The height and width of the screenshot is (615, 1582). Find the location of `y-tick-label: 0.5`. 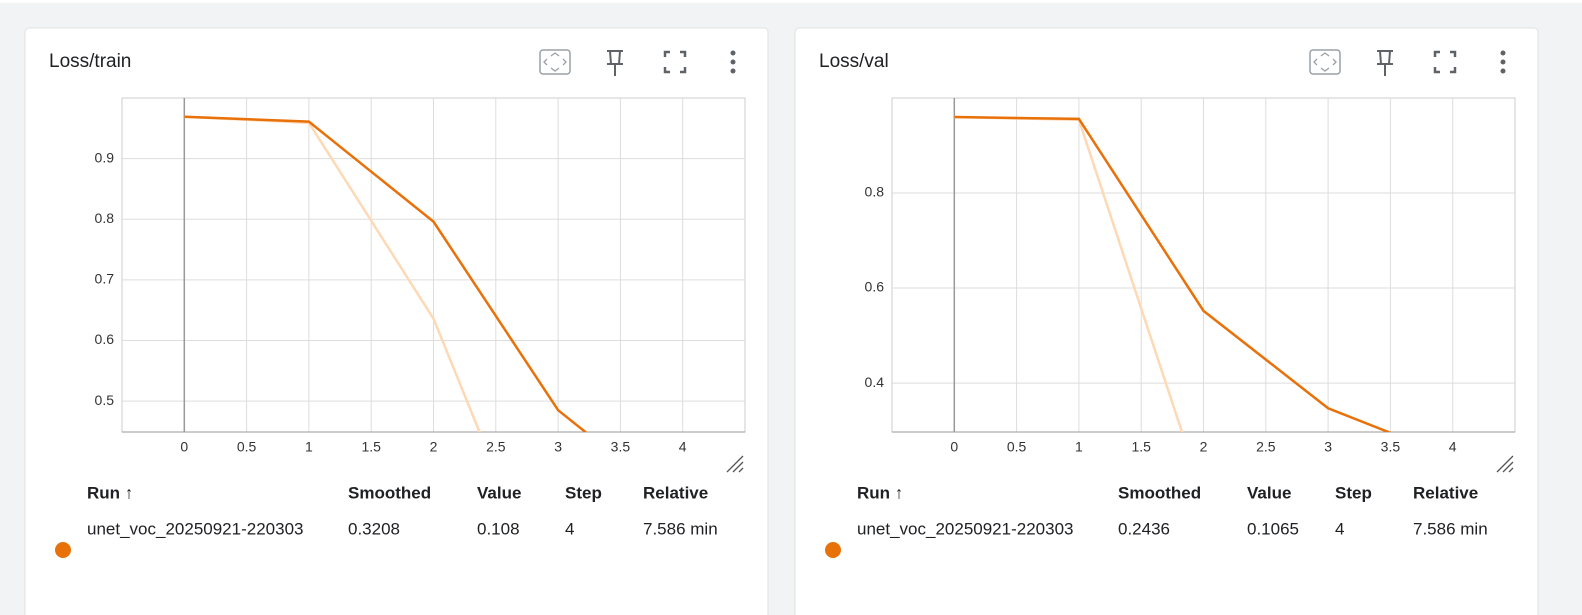

y-tick-label: 0.5 is located at coordinates (105, 400).